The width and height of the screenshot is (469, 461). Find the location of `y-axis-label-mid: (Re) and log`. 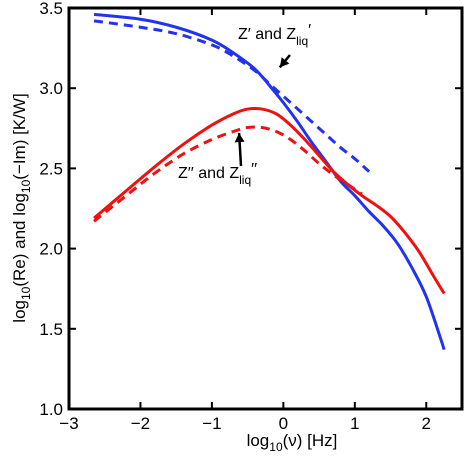

y-axis-label-mid: (Re) and log is located at coordinates (19, 240).